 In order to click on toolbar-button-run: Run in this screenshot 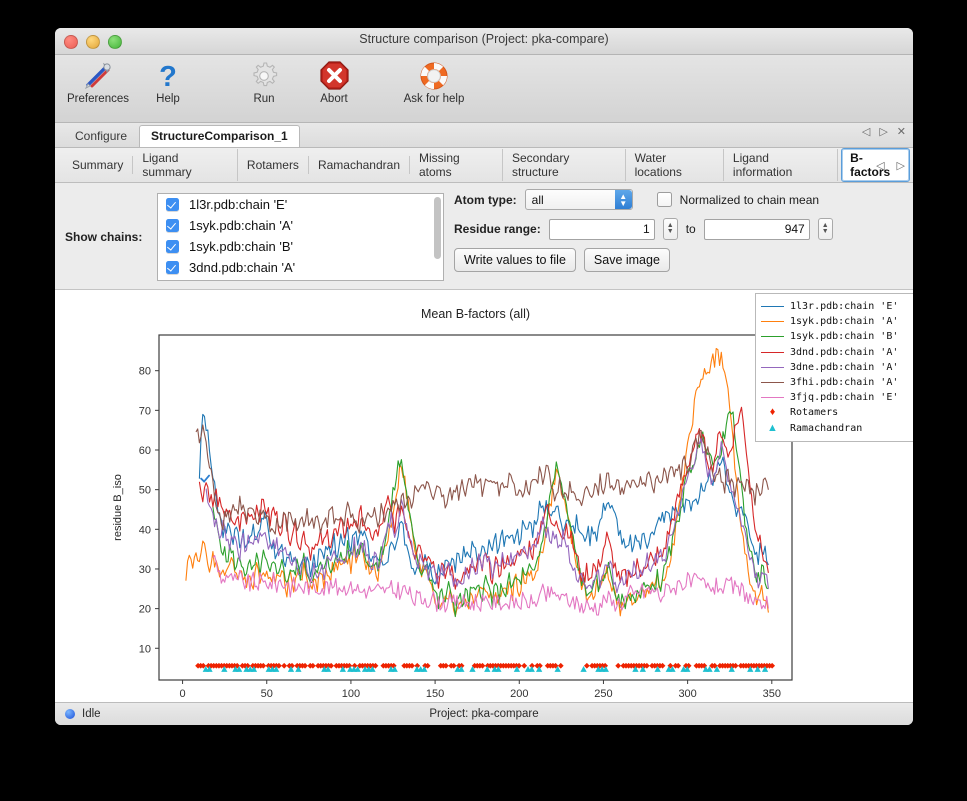, I will do `click(264, 82)`.